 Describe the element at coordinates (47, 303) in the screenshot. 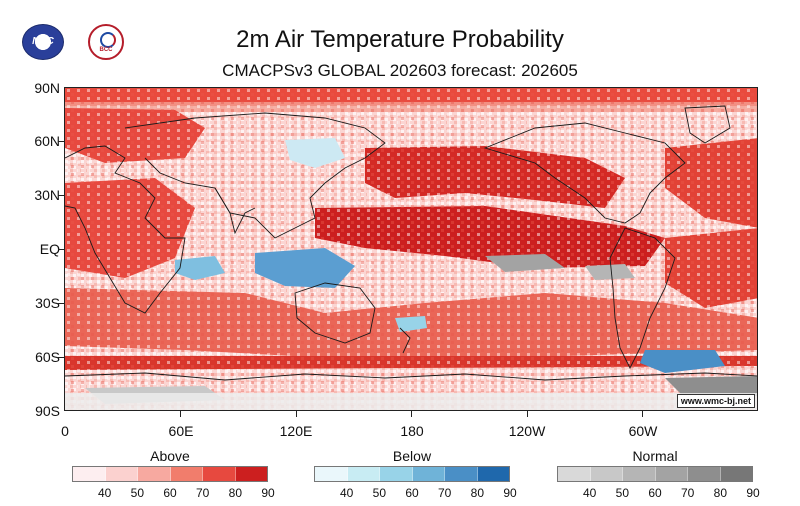

I see `lat-label-30s: 30S` at that location.